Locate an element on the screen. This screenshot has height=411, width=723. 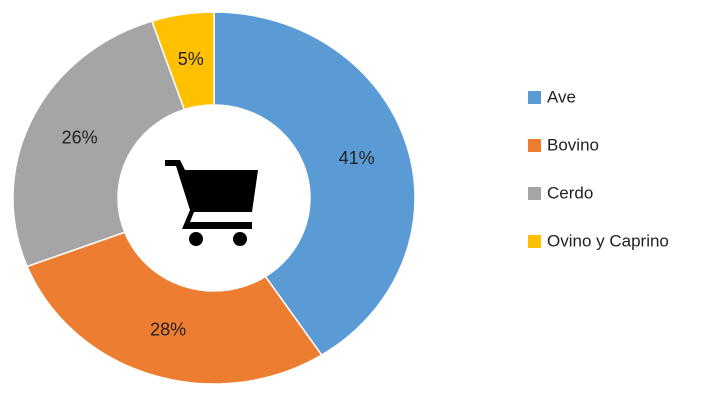
legend-label: Bovino is located at coordinates (573, 144).